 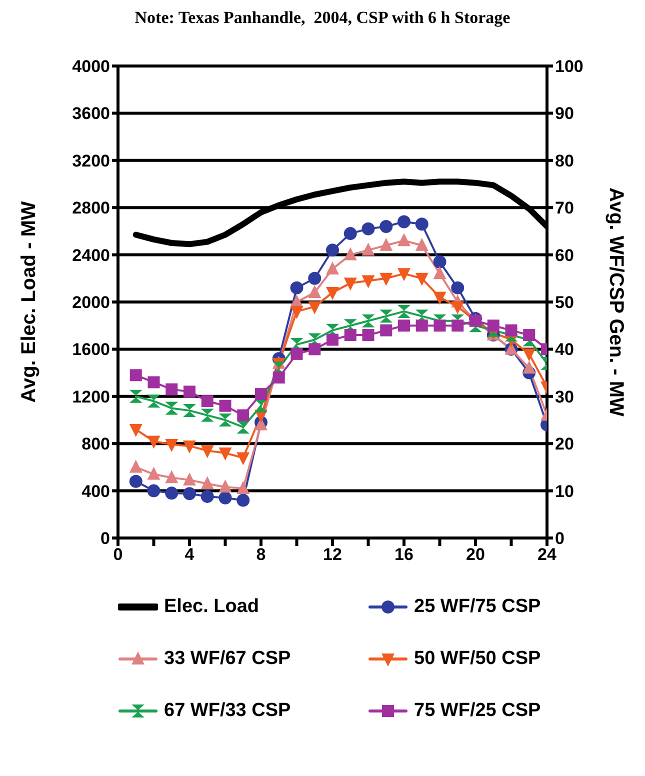 What do you see at coordinates (96, 444) in the screenshot?
I see `y-tick-label: 800` at bounding box center [96, 444].